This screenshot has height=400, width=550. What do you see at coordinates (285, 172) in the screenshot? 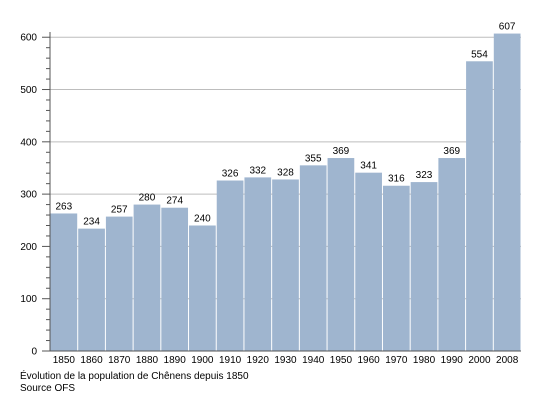
I see `data-label-1930: 328` at bounding box center [285, 172].